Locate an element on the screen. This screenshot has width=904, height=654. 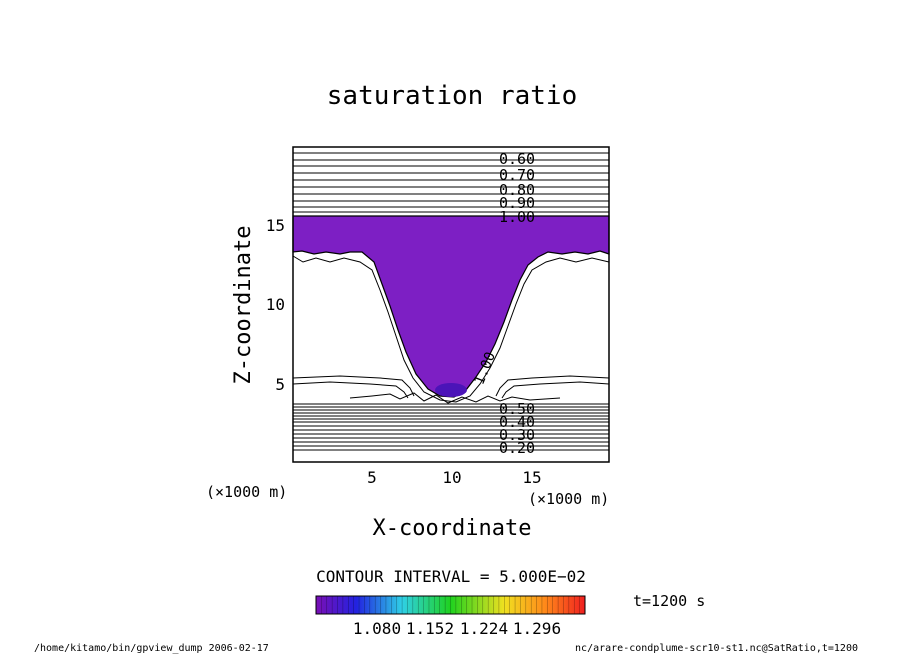
colorbar-tick-label: 1.080 is located at coordinates (377, 628).